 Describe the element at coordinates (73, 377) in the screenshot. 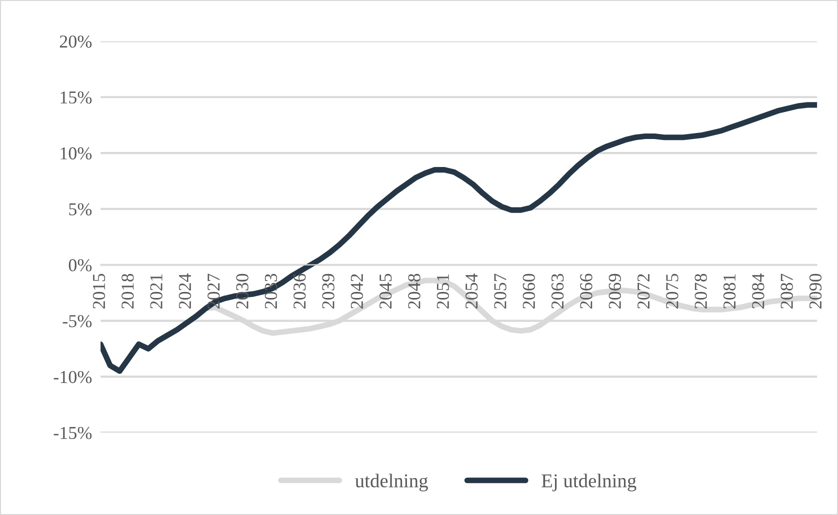

I see `y-tick-label: -10%` at that location.